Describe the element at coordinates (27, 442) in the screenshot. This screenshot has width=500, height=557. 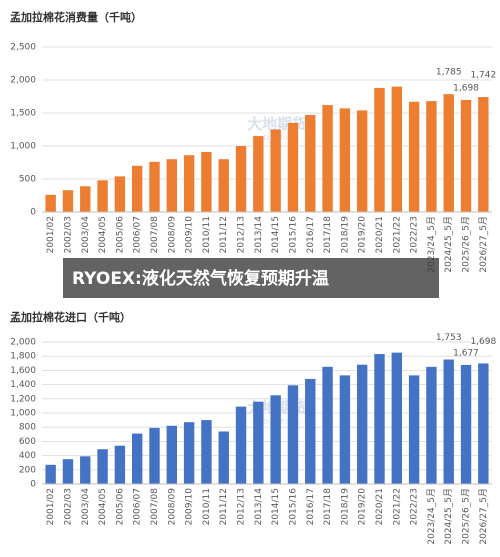
I see `y-tick-label: 600` at that location.